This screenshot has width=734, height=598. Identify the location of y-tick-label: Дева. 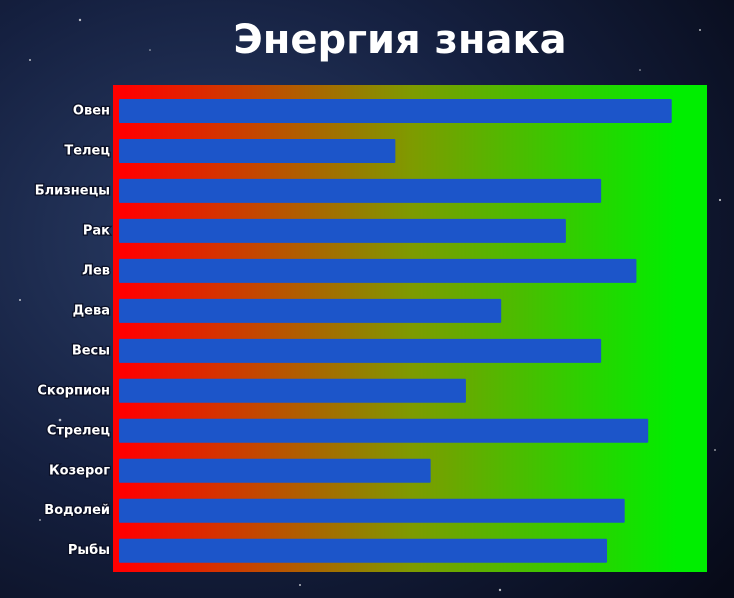
(91, 310).